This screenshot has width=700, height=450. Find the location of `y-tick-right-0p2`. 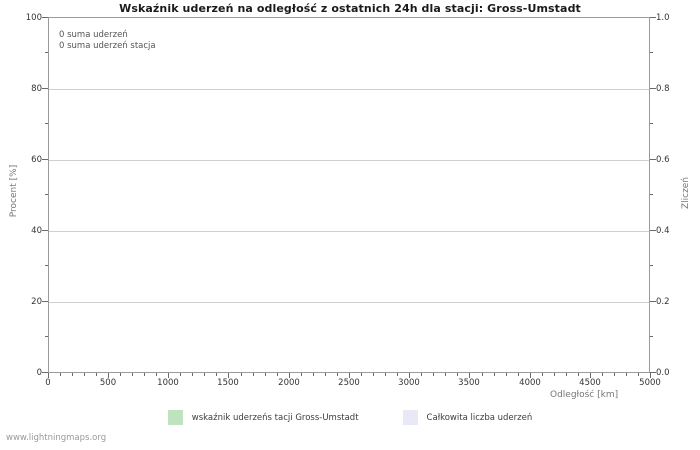

y-tick-right-0p2 is located at coordinates (653, 301).